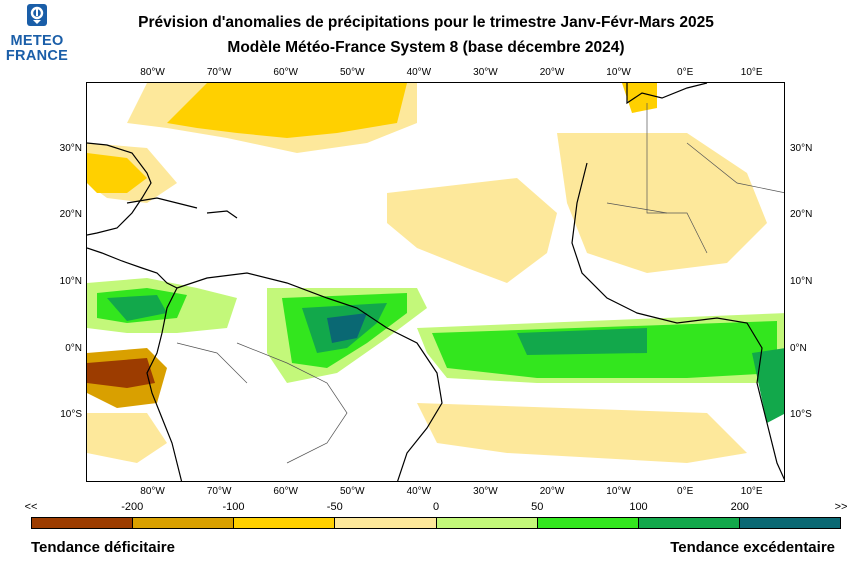  What do you see at coordinates (164, 384) in the screenshot?
I see `coastline-south-america-west` at bounding box center [164, 384].